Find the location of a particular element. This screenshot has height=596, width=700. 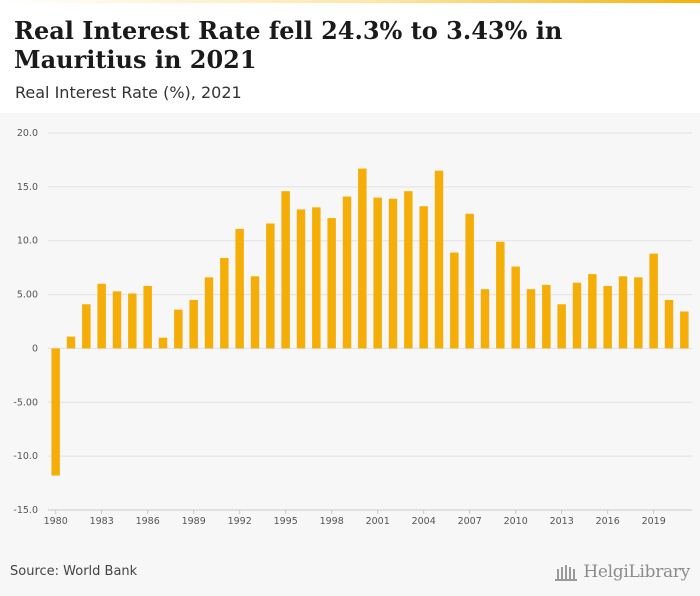

x-tick-label: 2010 is located at coordinates (516, 521).